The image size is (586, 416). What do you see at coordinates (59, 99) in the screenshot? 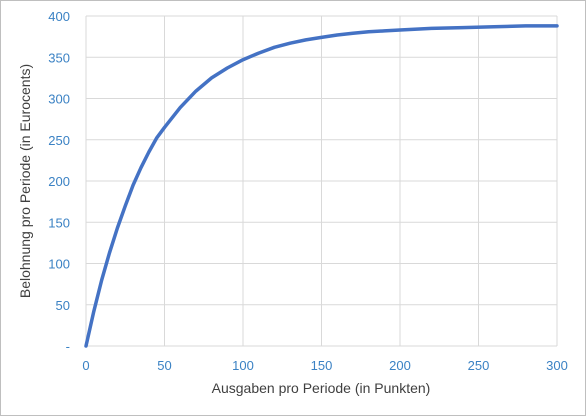
I see `y-tick-label: 300` at bounding box center [59, 99].